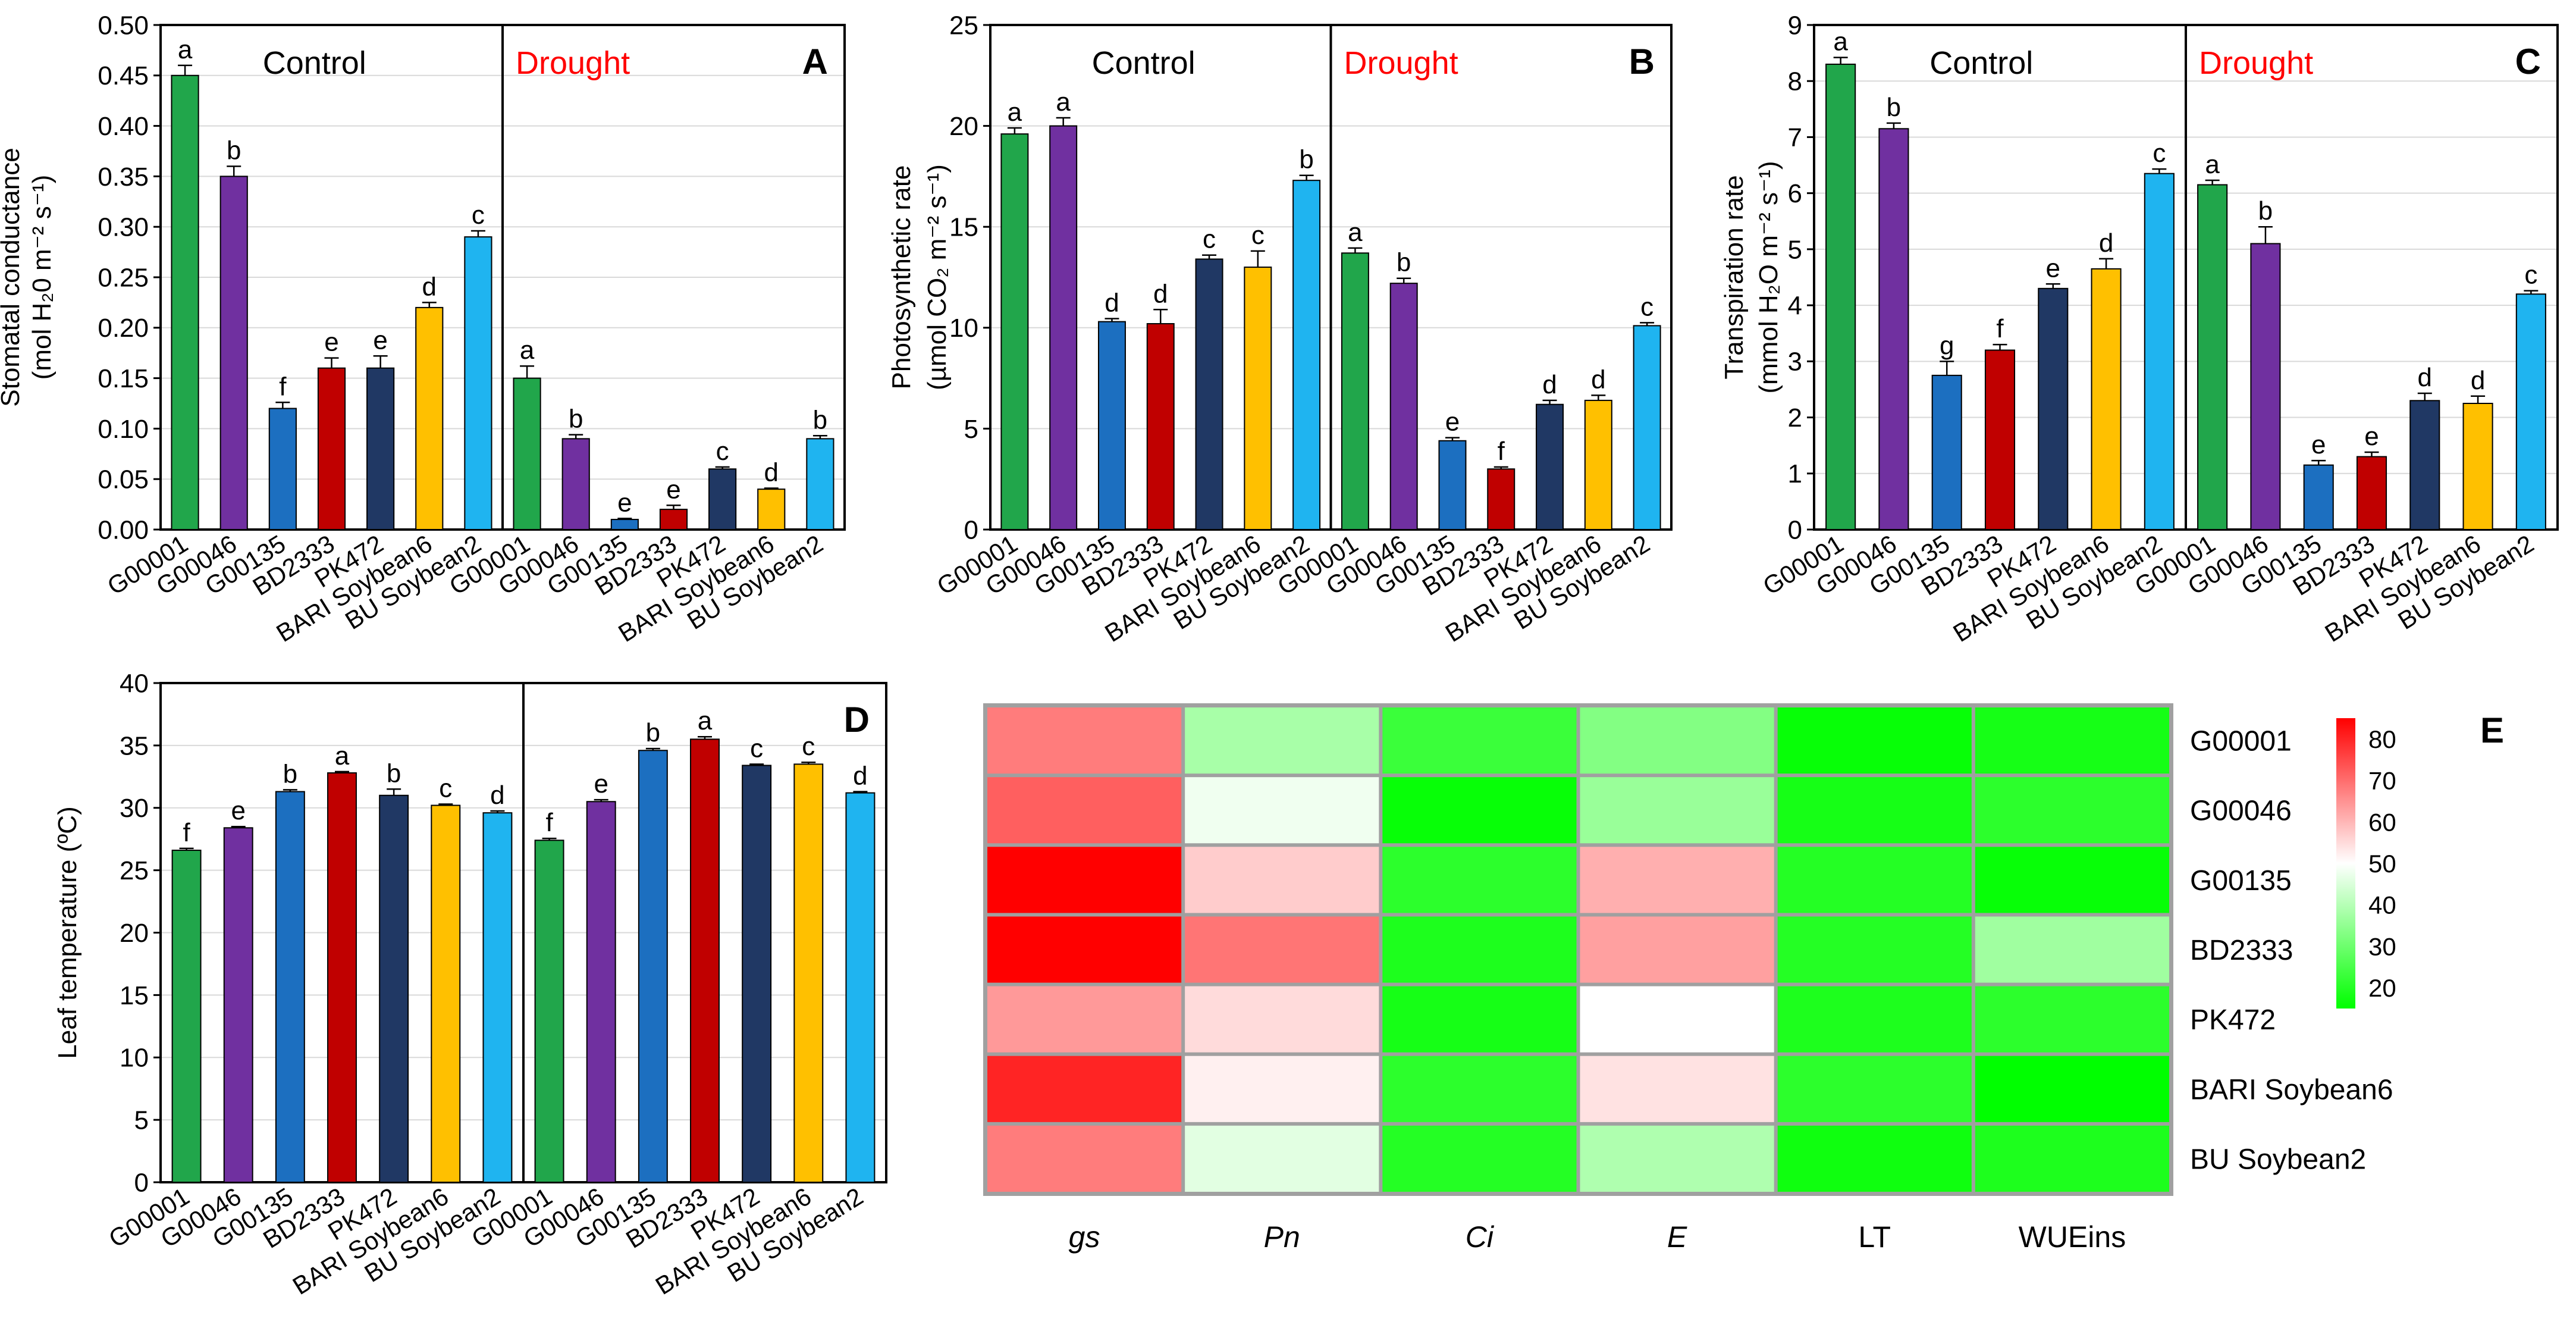 The image size is (2576, 1331). What do you see at coordinates (1795, 529) in the screenshot?
I see `y-tick-label: 0` at bounding box center [1795, 529].